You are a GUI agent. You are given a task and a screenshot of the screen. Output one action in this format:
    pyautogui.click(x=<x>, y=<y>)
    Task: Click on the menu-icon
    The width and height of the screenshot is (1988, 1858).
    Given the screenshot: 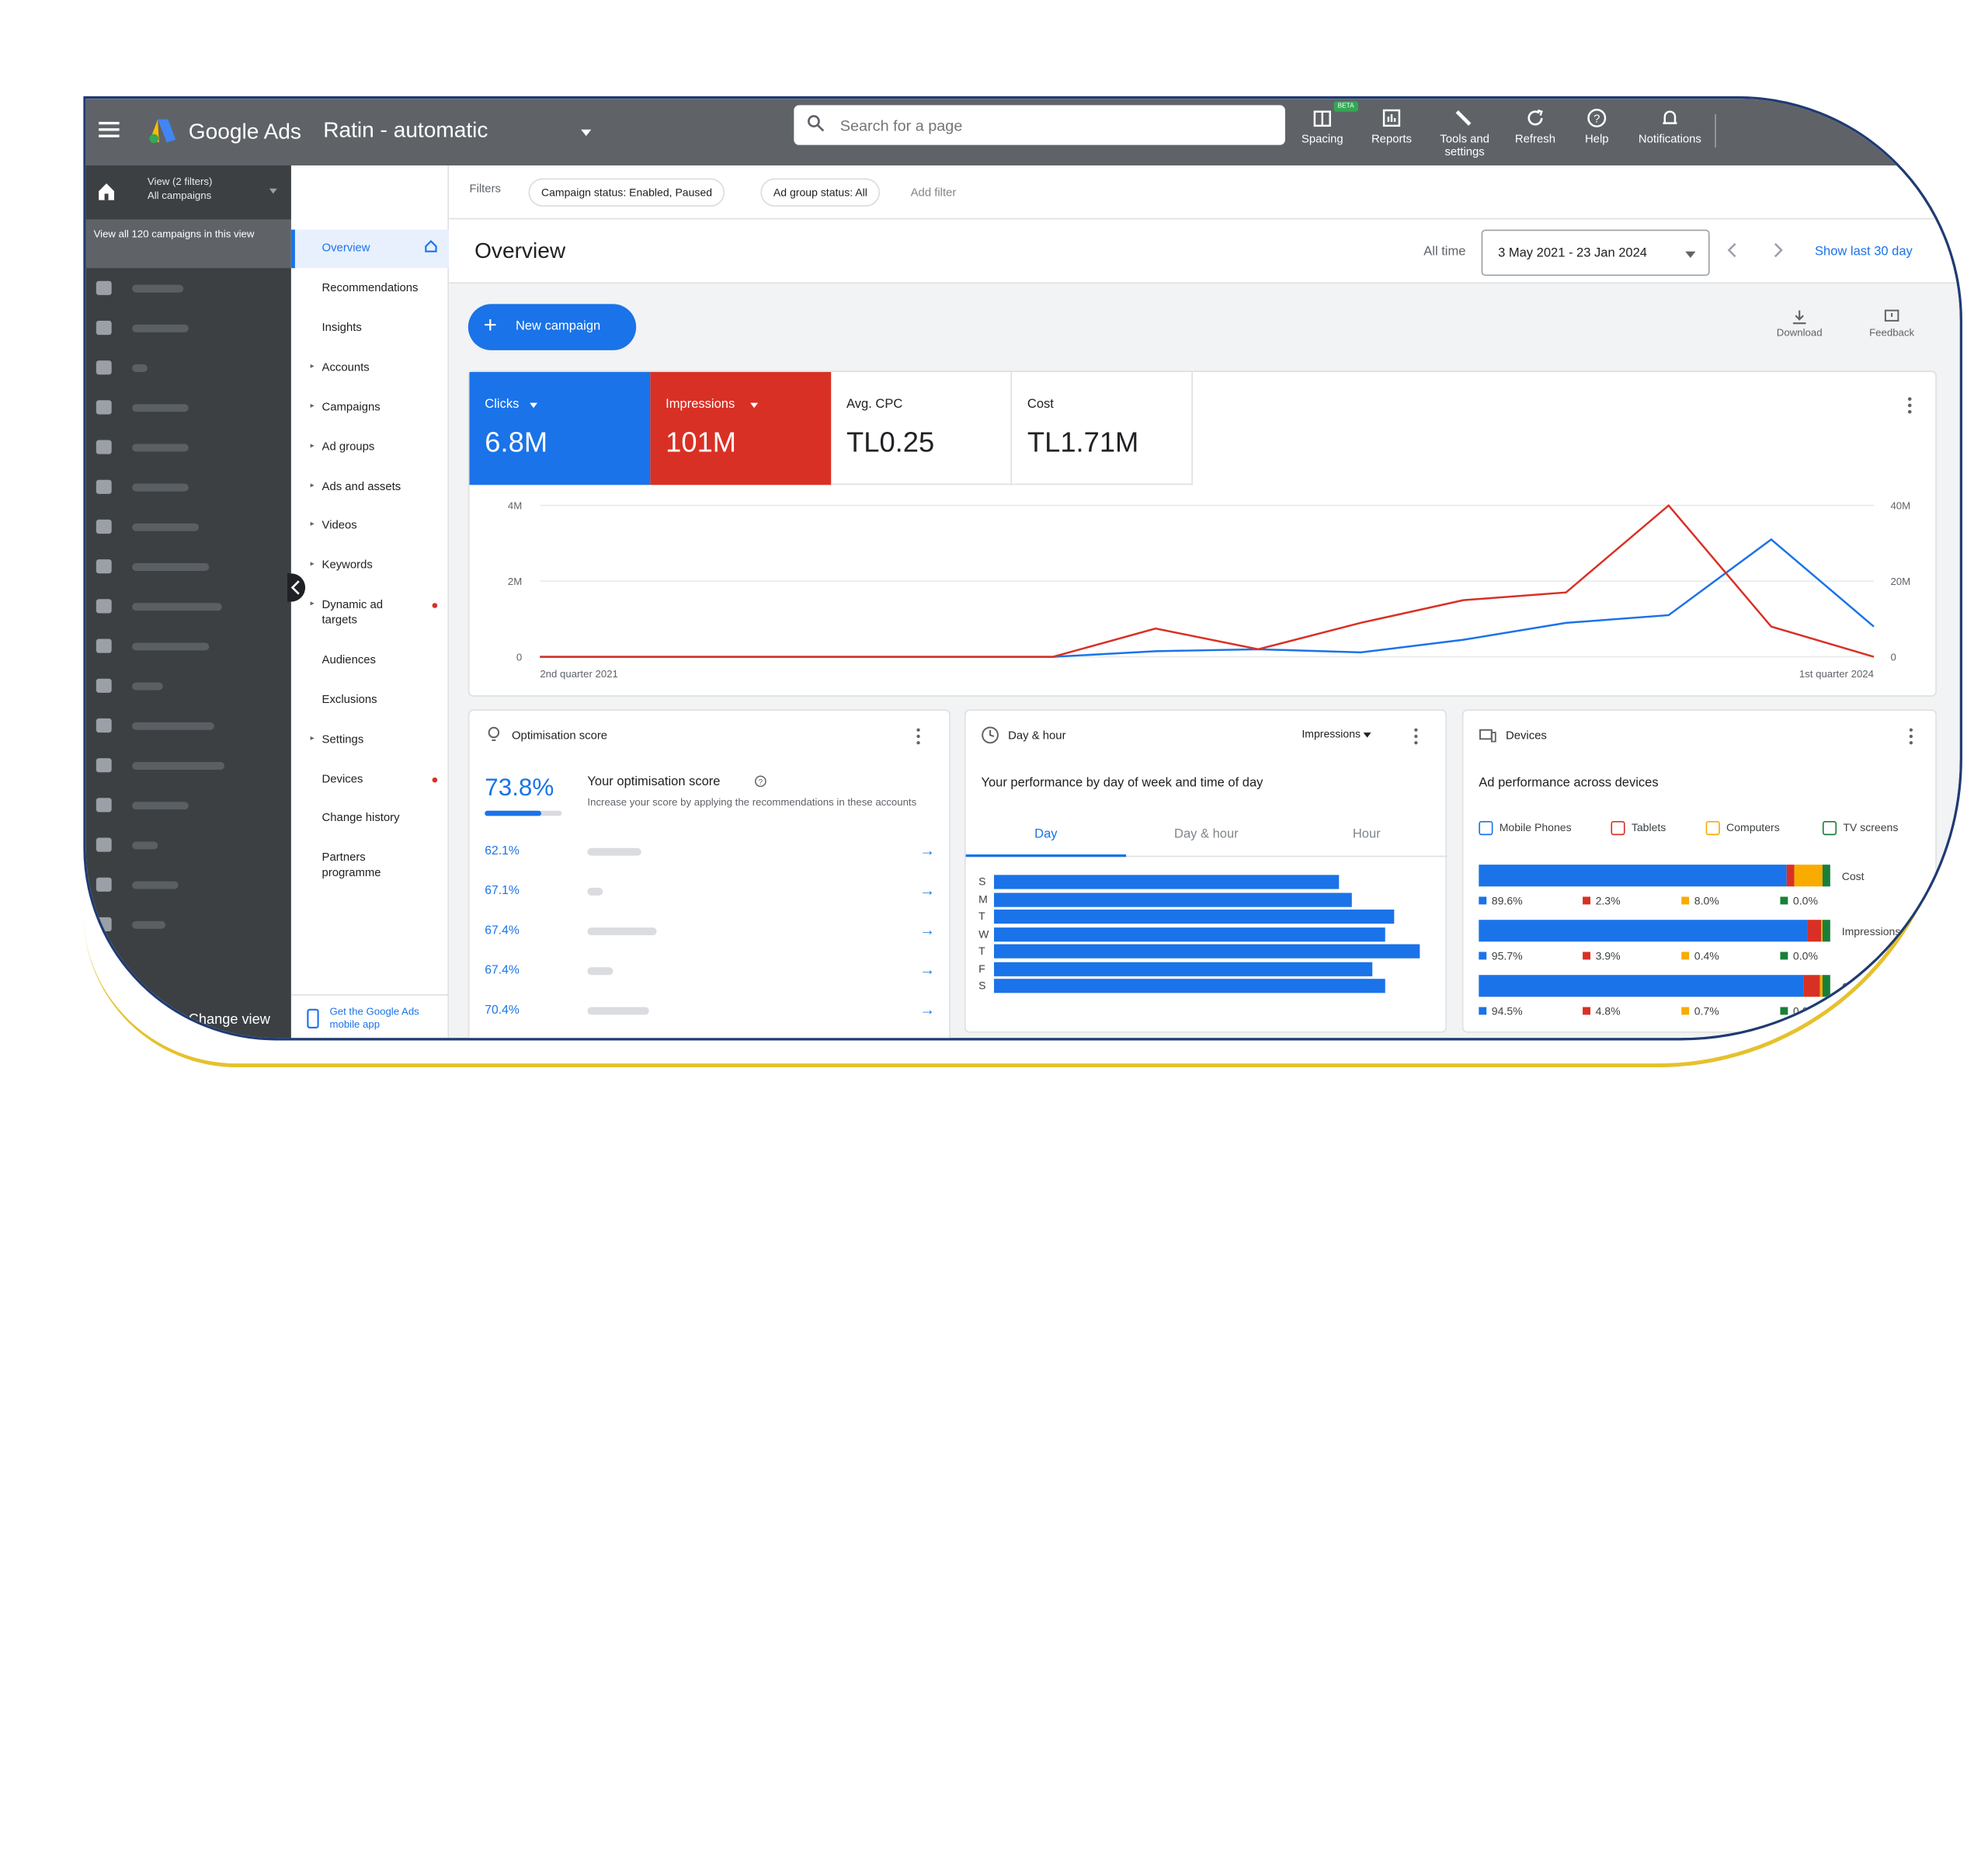 What is the action you would take?
    pyautogui.click(x=110, y=129)
    